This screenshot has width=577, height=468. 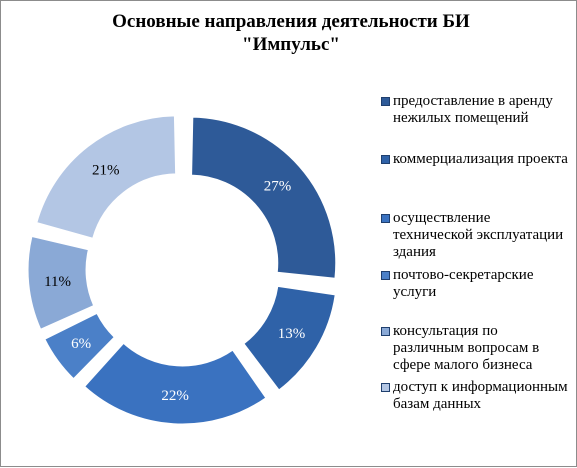 I want to click on legend-item-commercialization: коммерциализация проекта, so click(x=476, y=159).